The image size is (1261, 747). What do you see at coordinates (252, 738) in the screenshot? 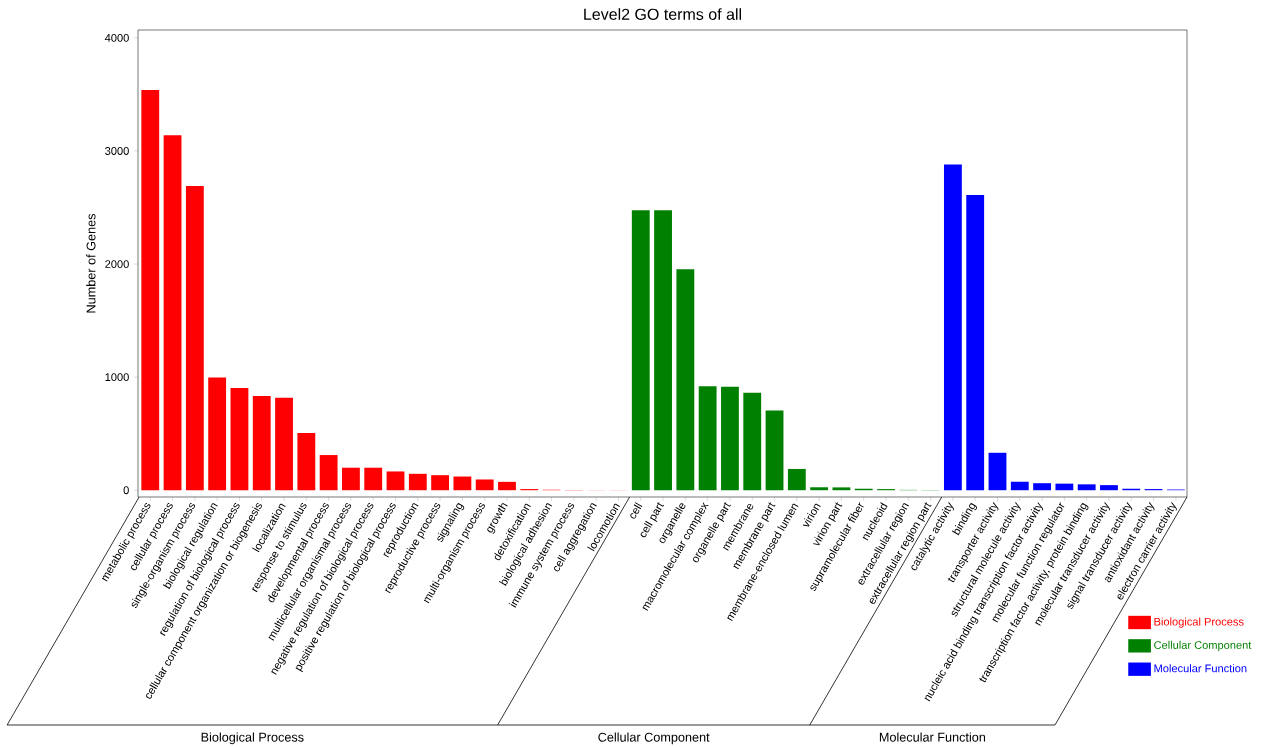
I see `text: Biological Process` at bounding box center [252, 738].